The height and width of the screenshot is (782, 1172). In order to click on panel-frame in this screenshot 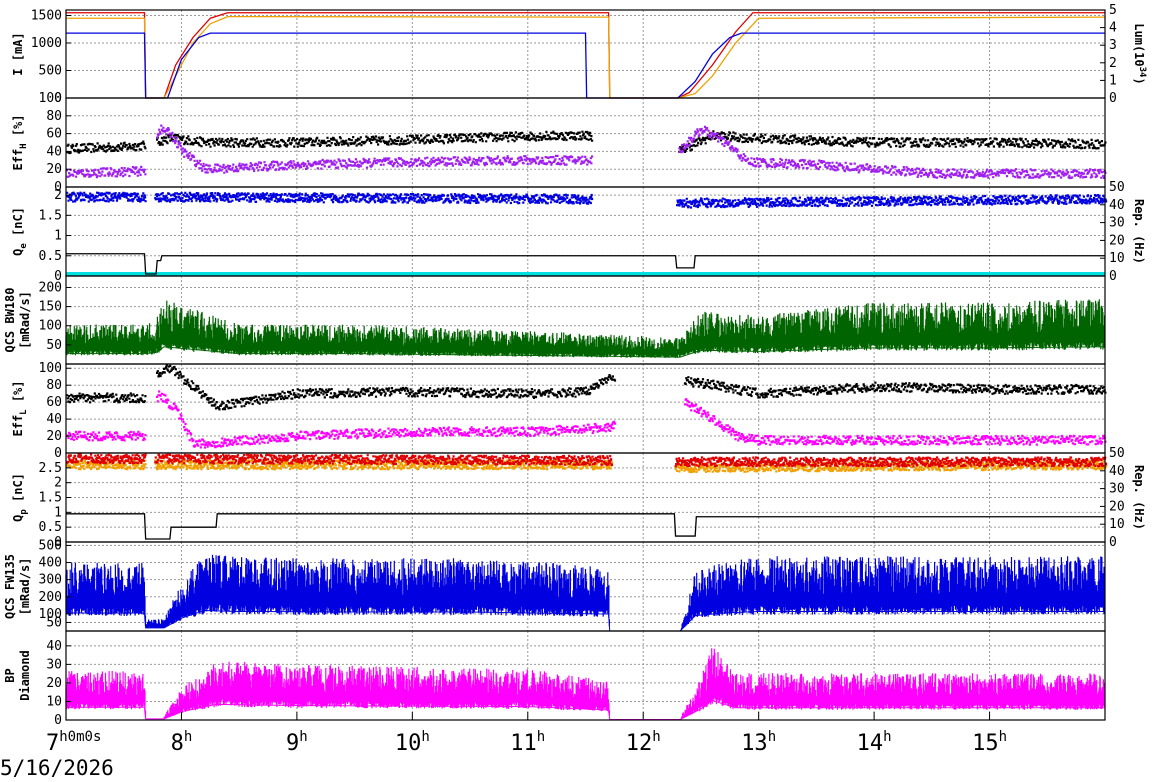, I will do `click(585, 675)`.